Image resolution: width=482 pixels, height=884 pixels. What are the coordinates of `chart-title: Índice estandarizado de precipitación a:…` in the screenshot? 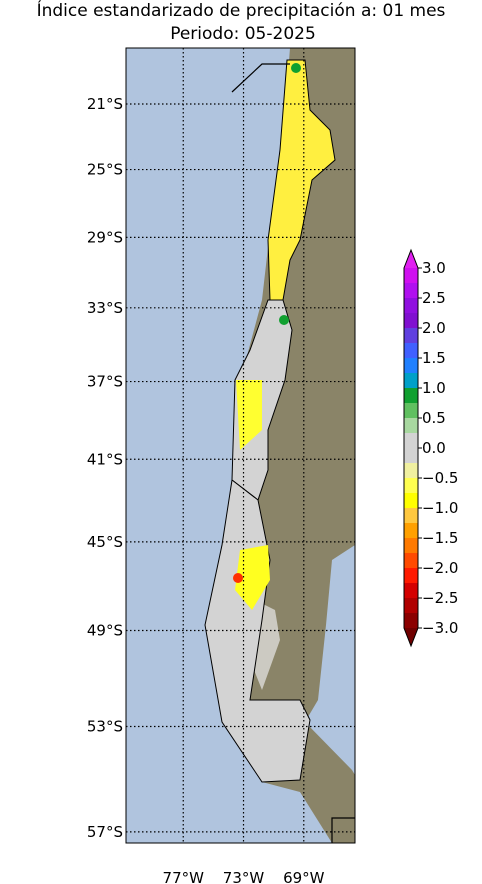 It's located at (241, 10).